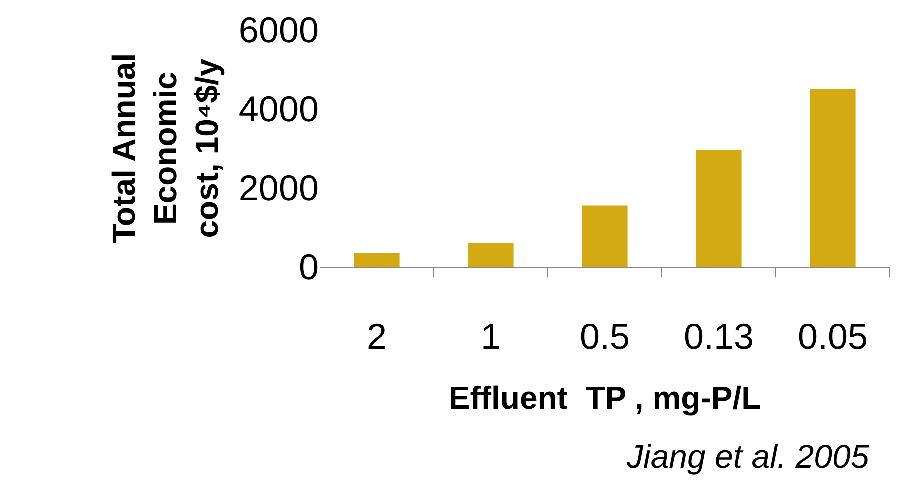 The width and height of the screenshot is (898, 488). Describe the element at coordinates (278, 188) in the screenshot. I see `y-tick-label: 2000` at that location.